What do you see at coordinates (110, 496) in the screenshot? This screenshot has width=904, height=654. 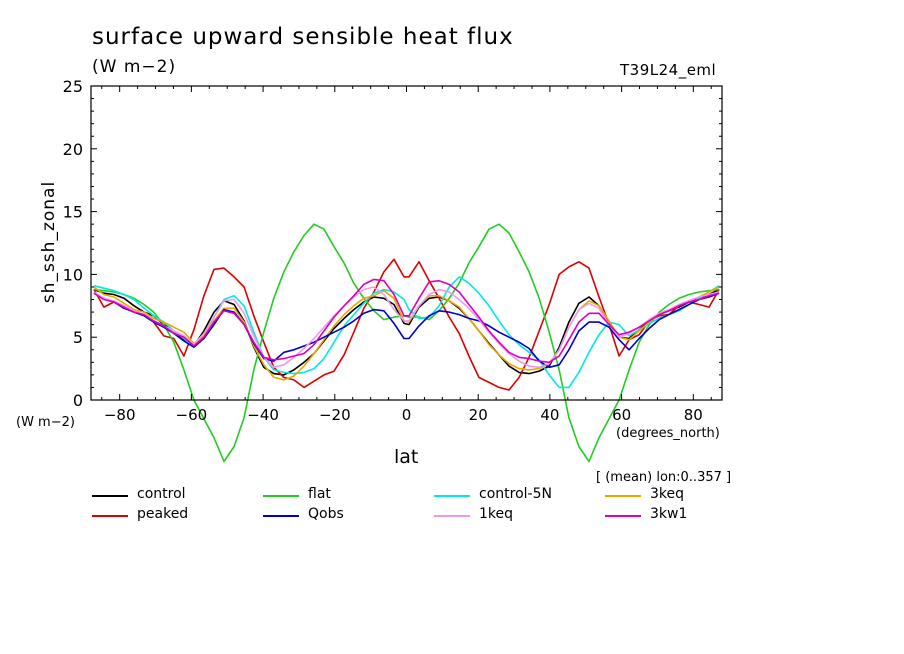 I see `legend-swatch-control` at bounding box center [110, 496].